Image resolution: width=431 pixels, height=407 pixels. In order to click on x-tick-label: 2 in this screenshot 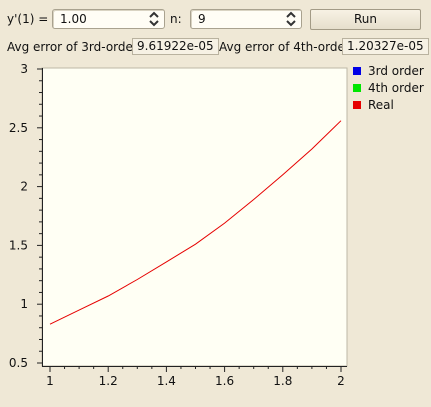, I will do `click(341, 381)`.